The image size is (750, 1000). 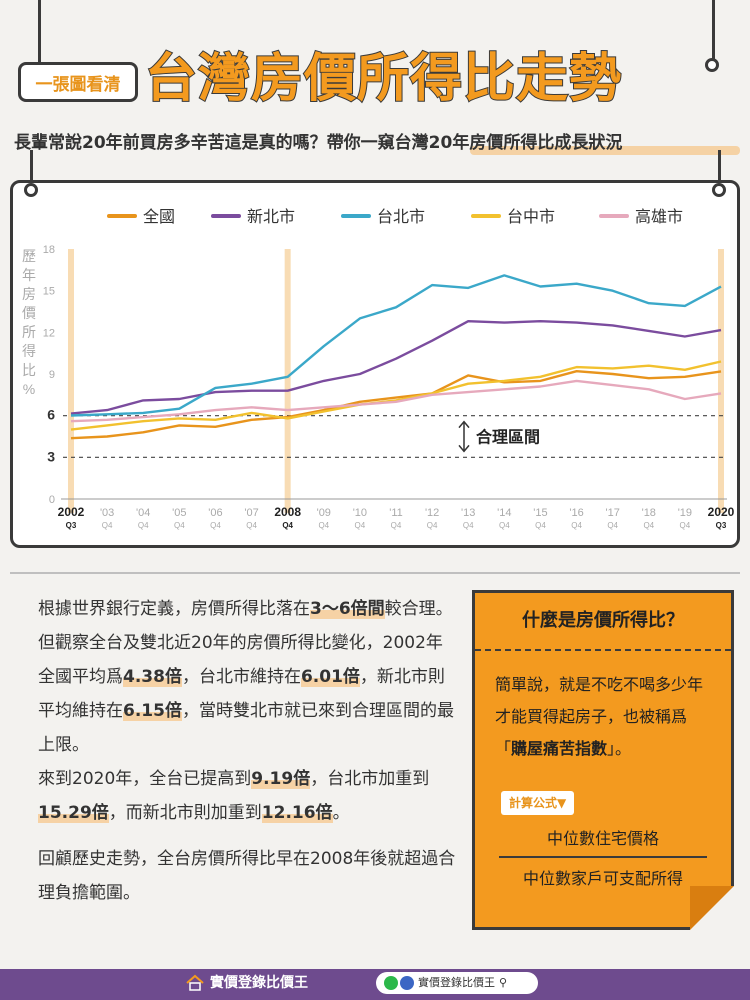 I want to click on y-tick-label: 15, so click(x=49, y=292).